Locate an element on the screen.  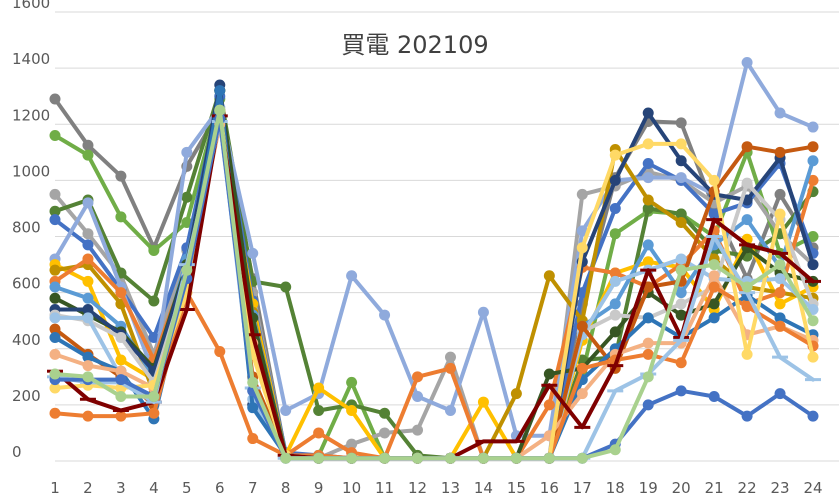
x-tick-label: 11 is located at coordinates (384, 488).